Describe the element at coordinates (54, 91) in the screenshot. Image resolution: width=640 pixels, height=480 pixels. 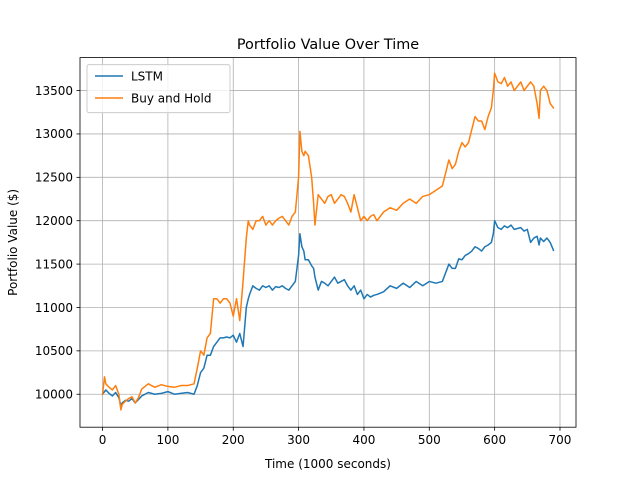
I see `y-tick-label: 13500` at that location.